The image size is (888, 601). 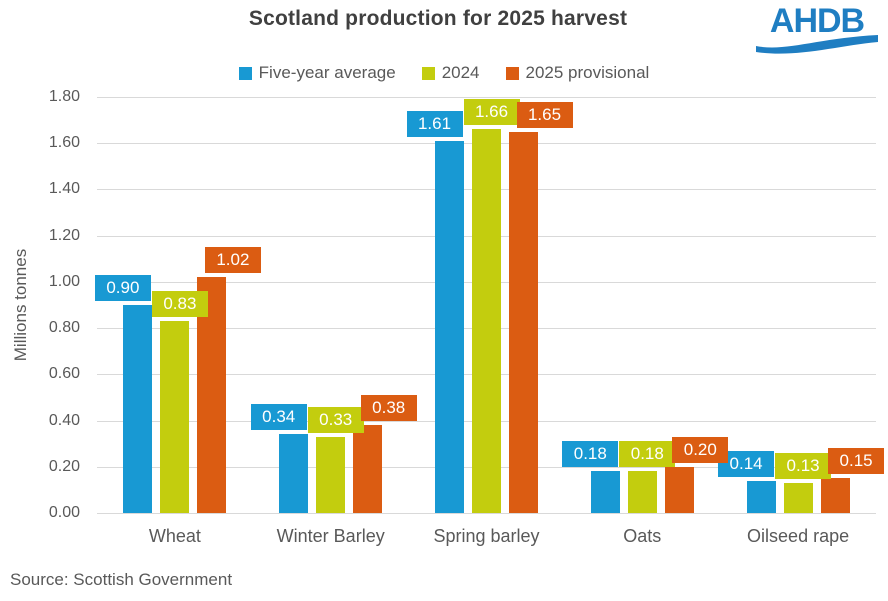 What do you see at coordinates (434, 123) in the screenshot?
I see `bar-value-label: 1.61` at bounding box center [434, 123].